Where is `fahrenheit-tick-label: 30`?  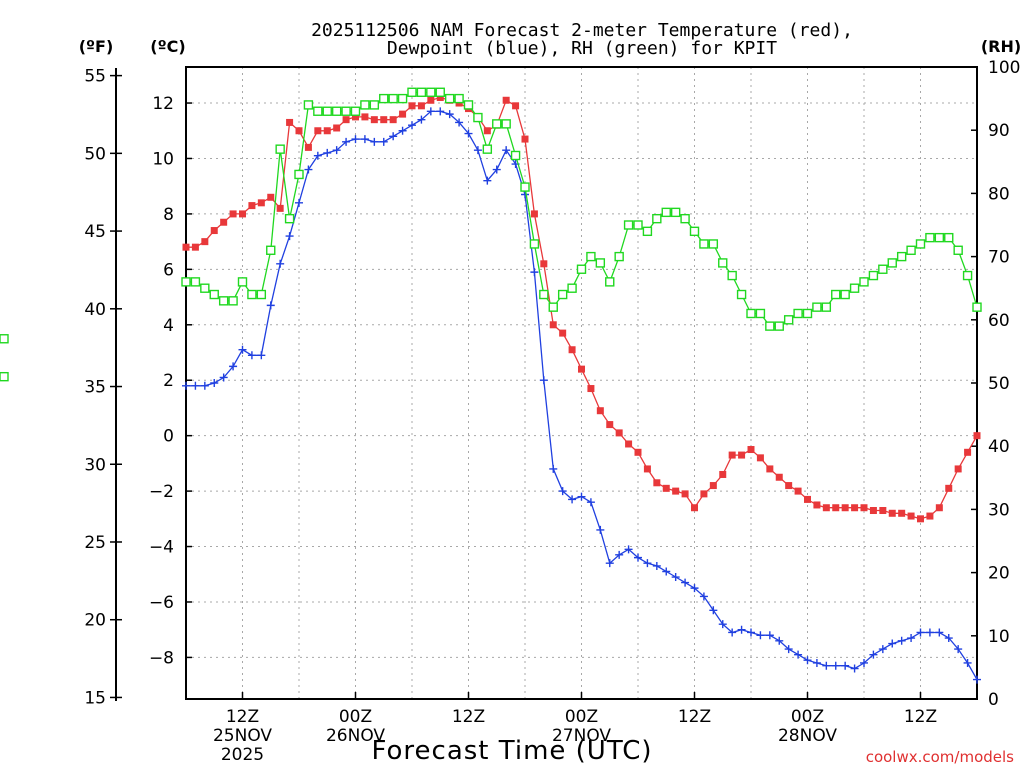
fahrenheit-tick-label: 30 is located at coordinates (95, 465).